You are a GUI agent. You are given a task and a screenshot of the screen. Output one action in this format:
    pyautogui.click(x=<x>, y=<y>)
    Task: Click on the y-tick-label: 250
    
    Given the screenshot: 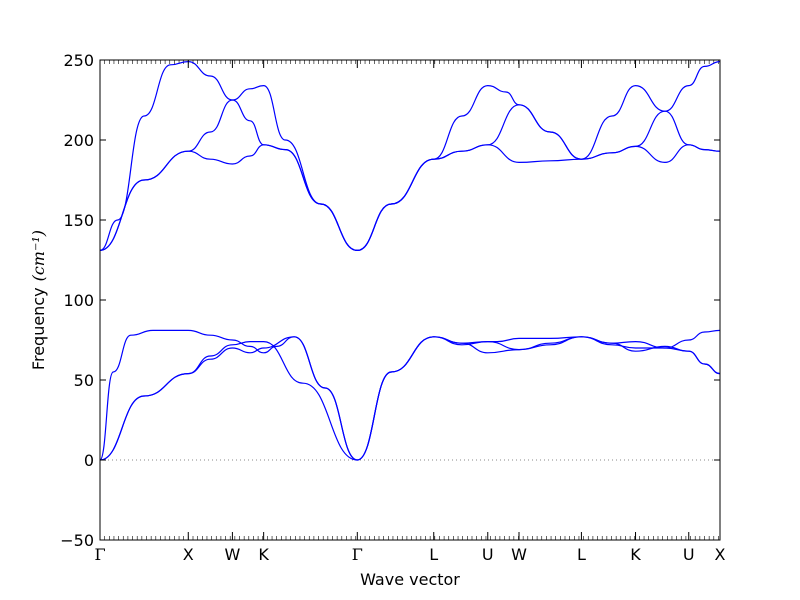 What is the action you would take?
    pyautogui.click(x=78, y=60)
    